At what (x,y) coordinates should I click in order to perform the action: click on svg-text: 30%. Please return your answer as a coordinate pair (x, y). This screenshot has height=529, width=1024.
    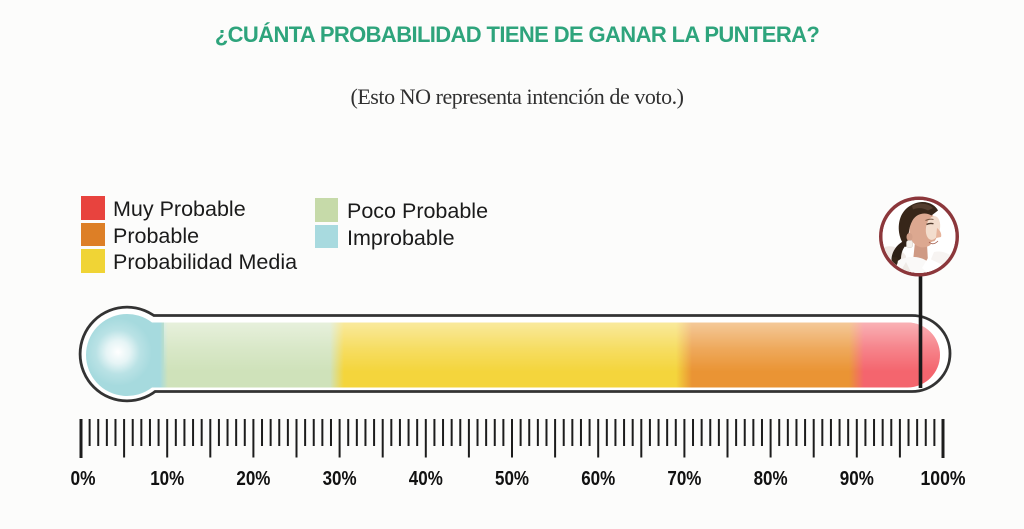
    Looking at the image, I should click on (340, 478).